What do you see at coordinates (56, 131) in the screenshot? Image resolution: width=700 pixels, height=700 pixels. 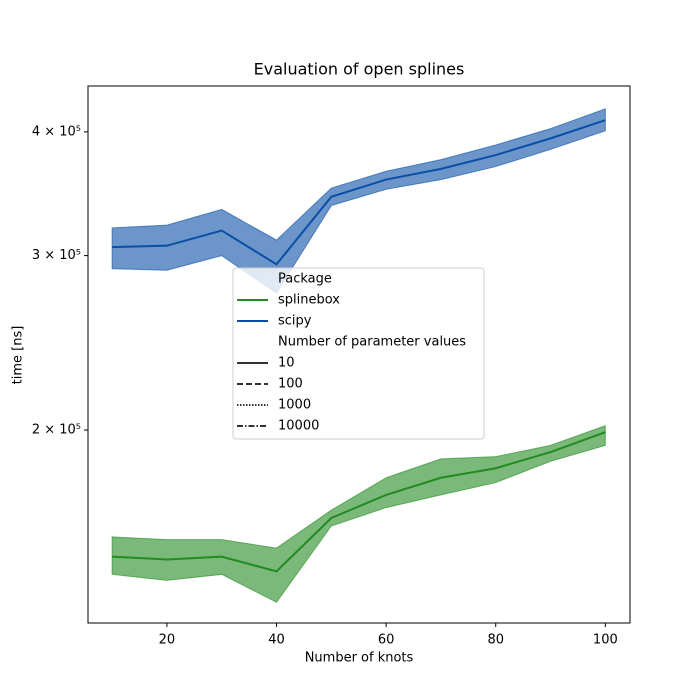 I see `y-tick-label: 4 × 10⁵` at bounding box center [56, 131].